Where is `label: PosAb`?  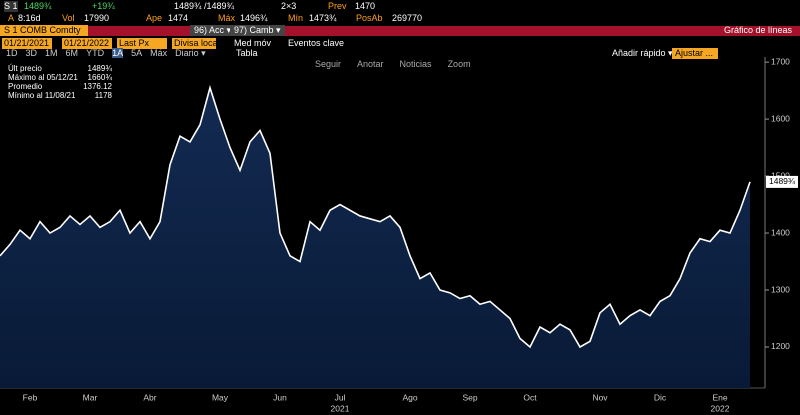
label: PosAb is located at coordinates (369, 18).